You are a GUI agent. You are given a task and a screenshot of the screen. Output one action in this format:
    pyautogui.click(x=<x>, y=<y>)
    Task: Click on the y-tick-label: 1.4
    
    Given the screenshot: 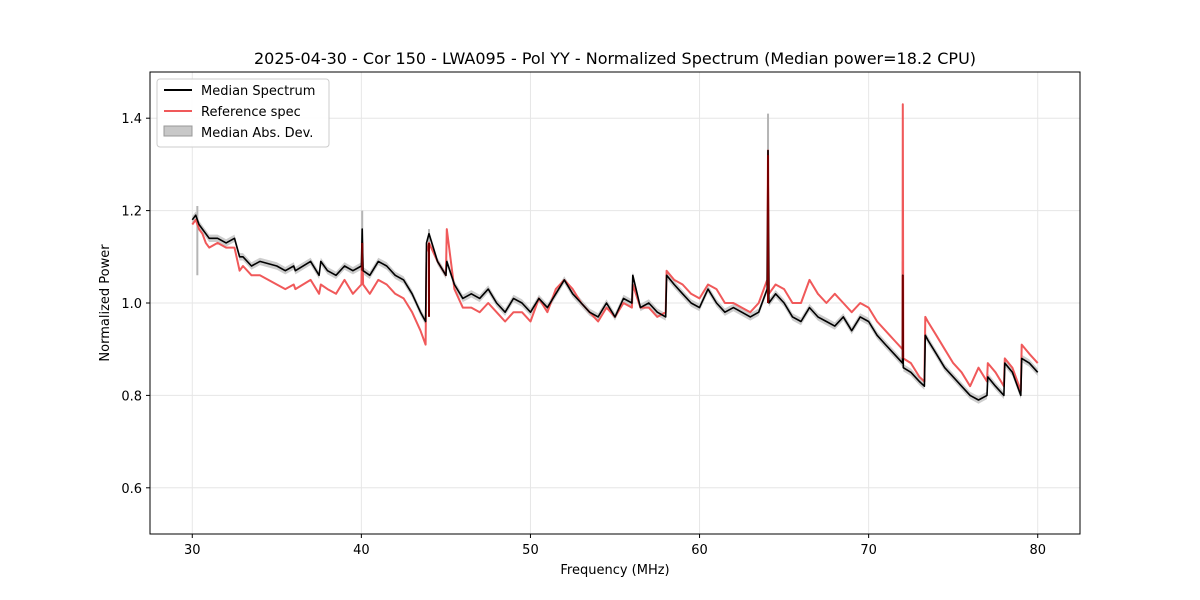 What is the action you would take?
    pyautogui.click(x=131, y=119)
    